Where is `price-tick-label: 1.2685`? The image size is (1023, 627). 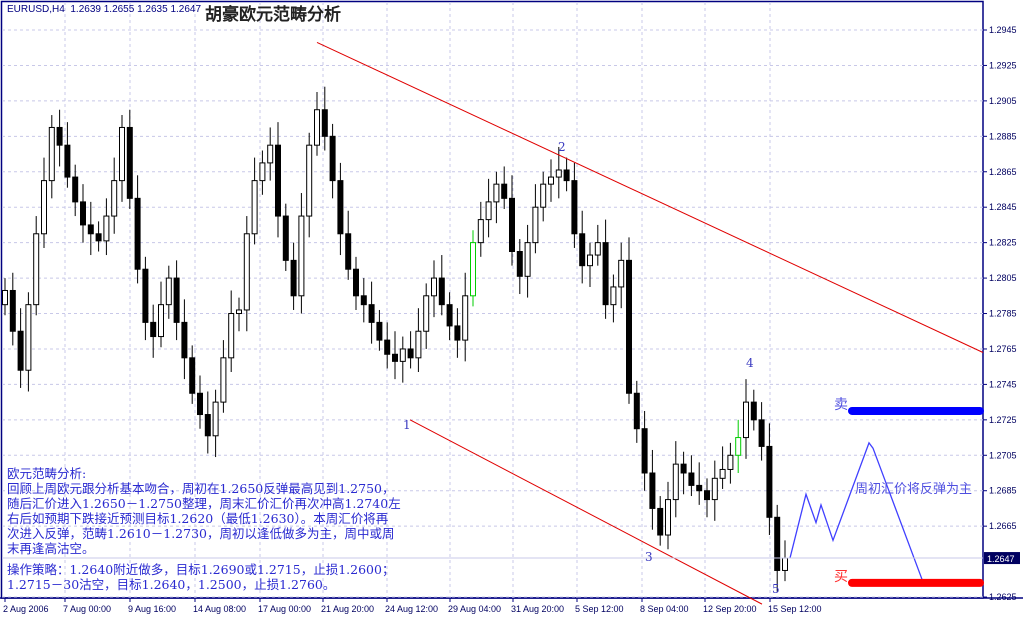
price-tick-label: 1.2685 is located at coordinates (1003, 491).